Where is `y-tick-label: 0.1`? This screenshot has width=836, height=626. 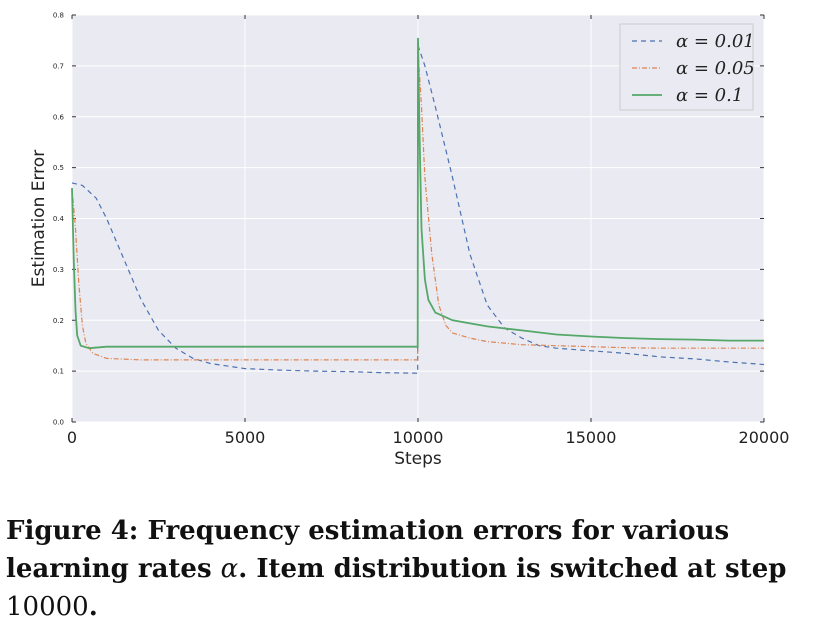 y-tick-label: 0.1 is located at coordinates (58, 372).